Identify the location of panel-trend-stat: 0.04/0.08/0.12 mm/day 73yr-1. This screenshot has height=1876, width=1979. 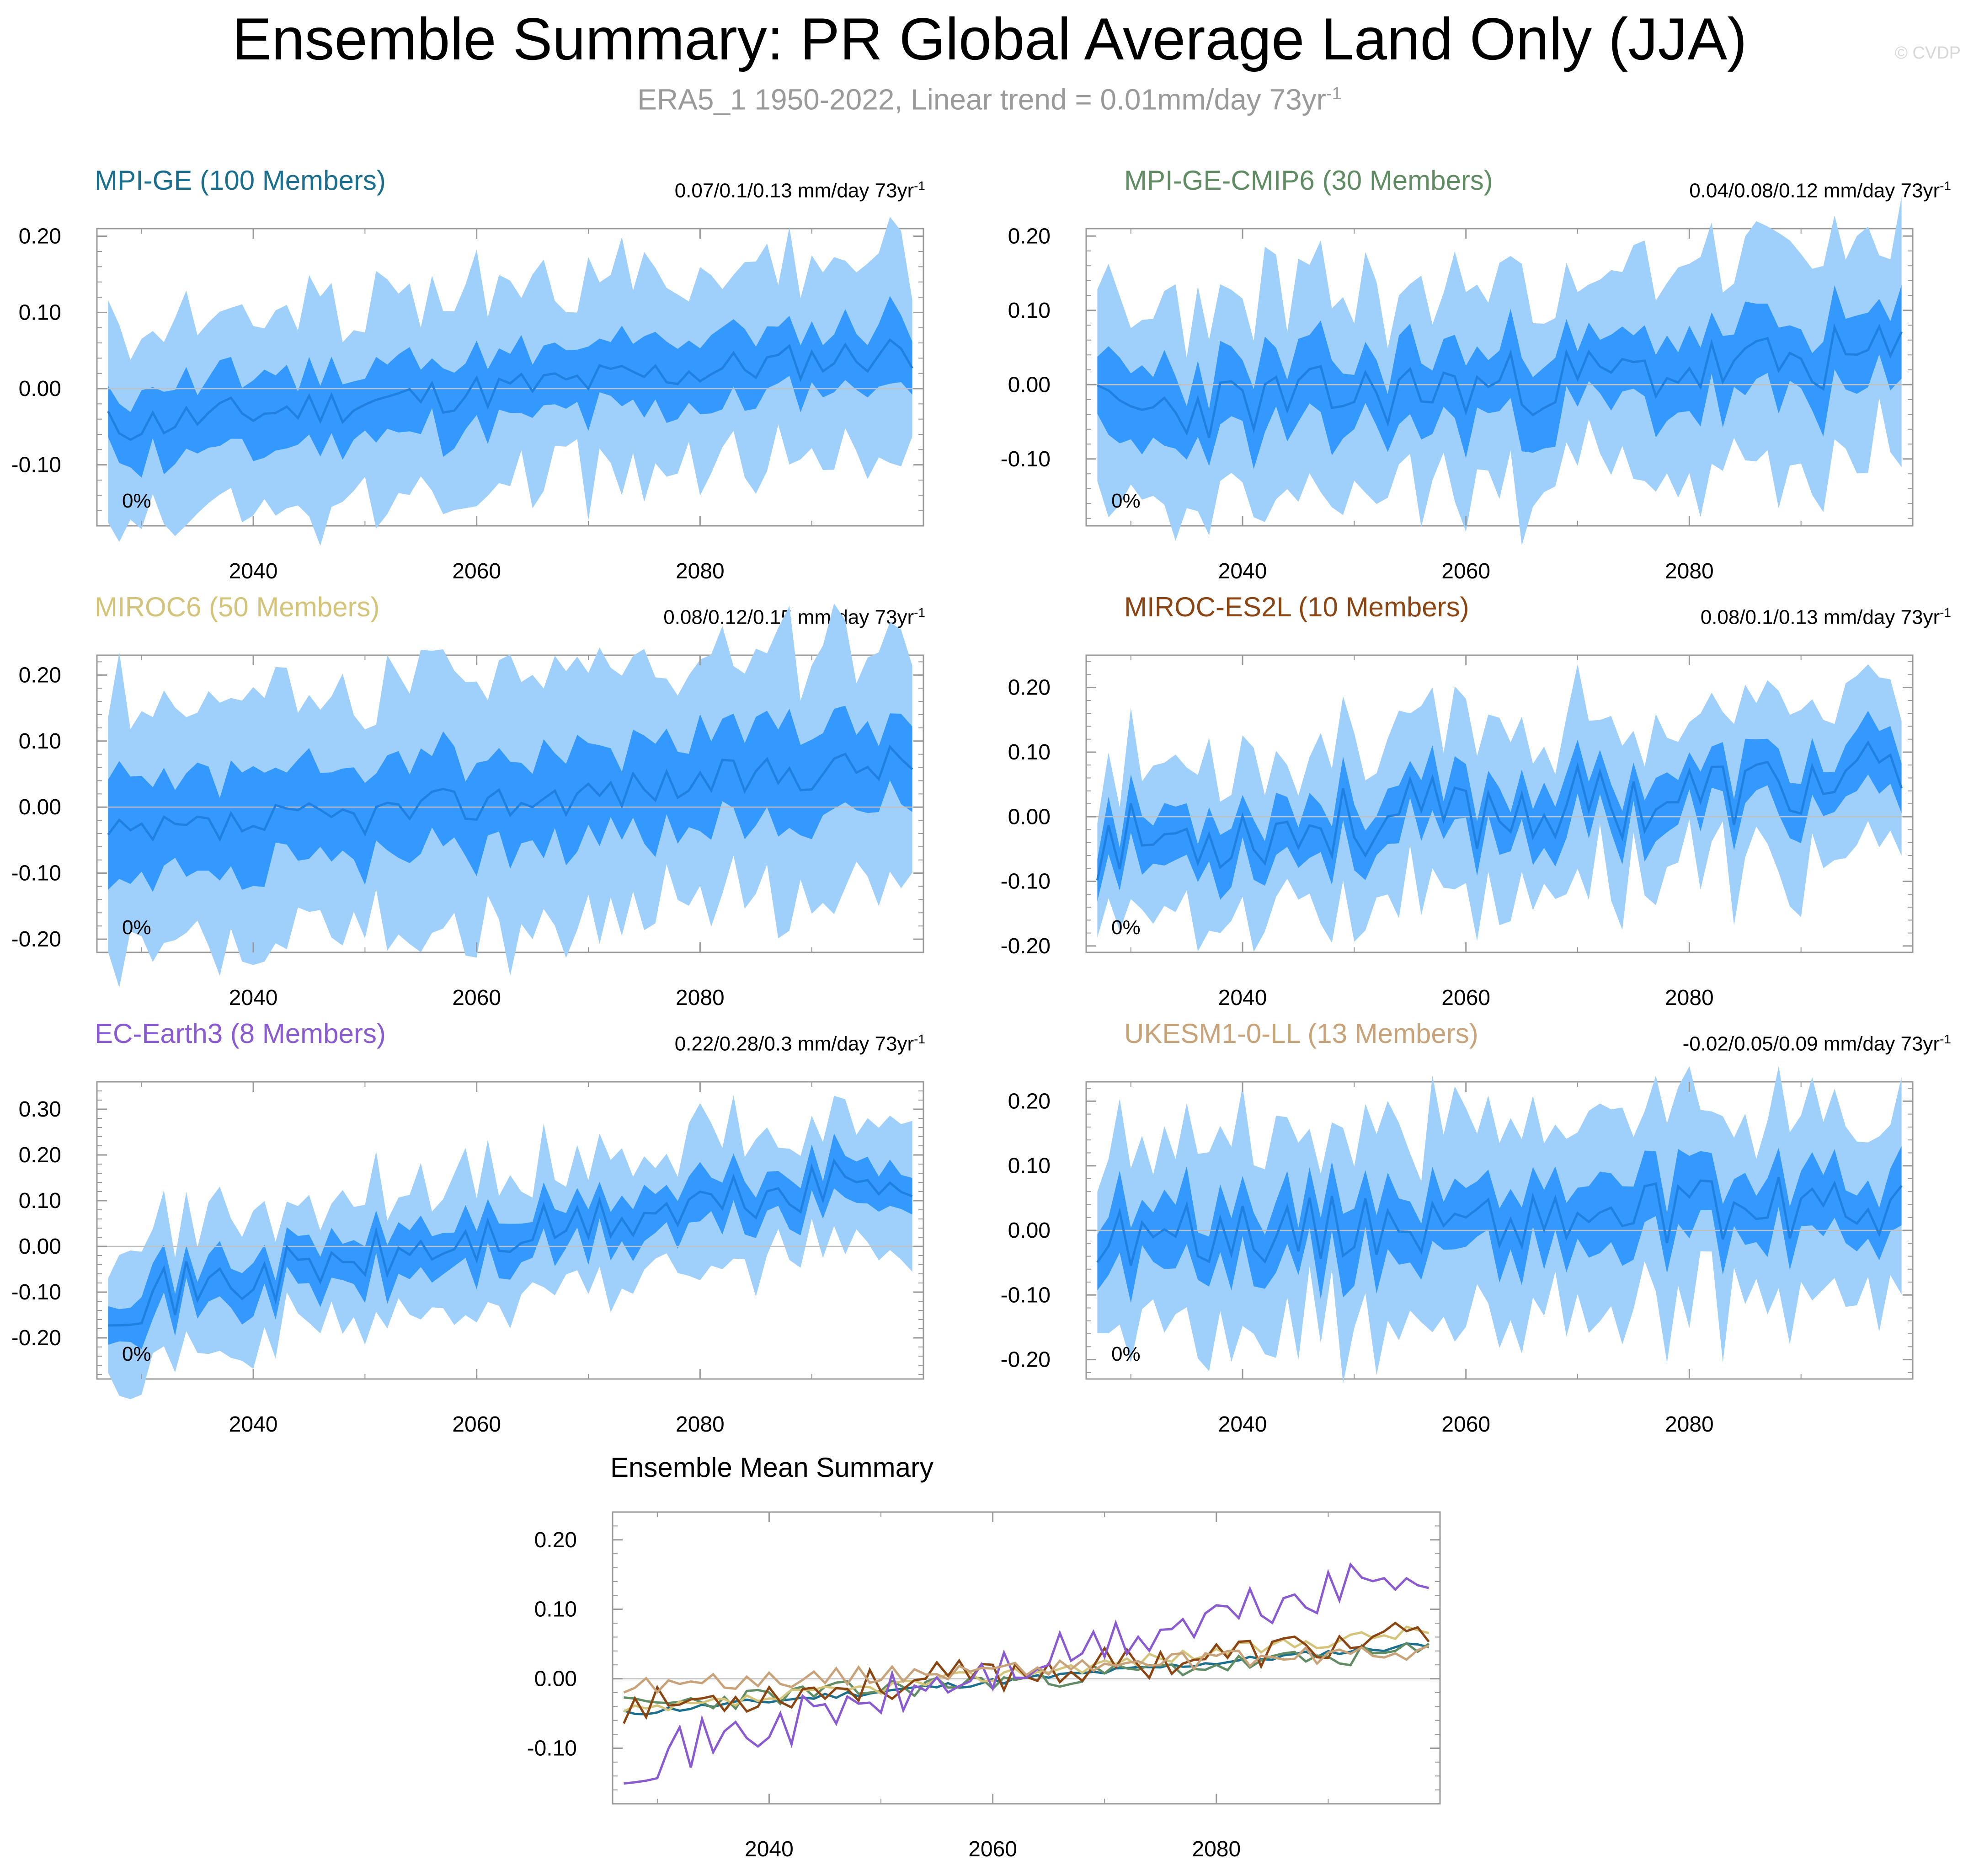
(1820, 188).